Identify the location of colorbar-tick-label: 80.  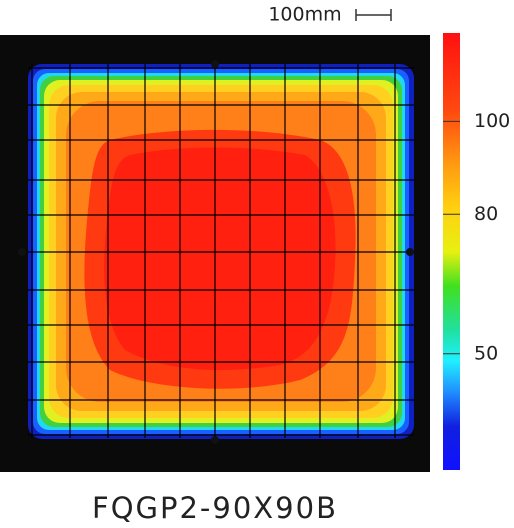
(486, 214).